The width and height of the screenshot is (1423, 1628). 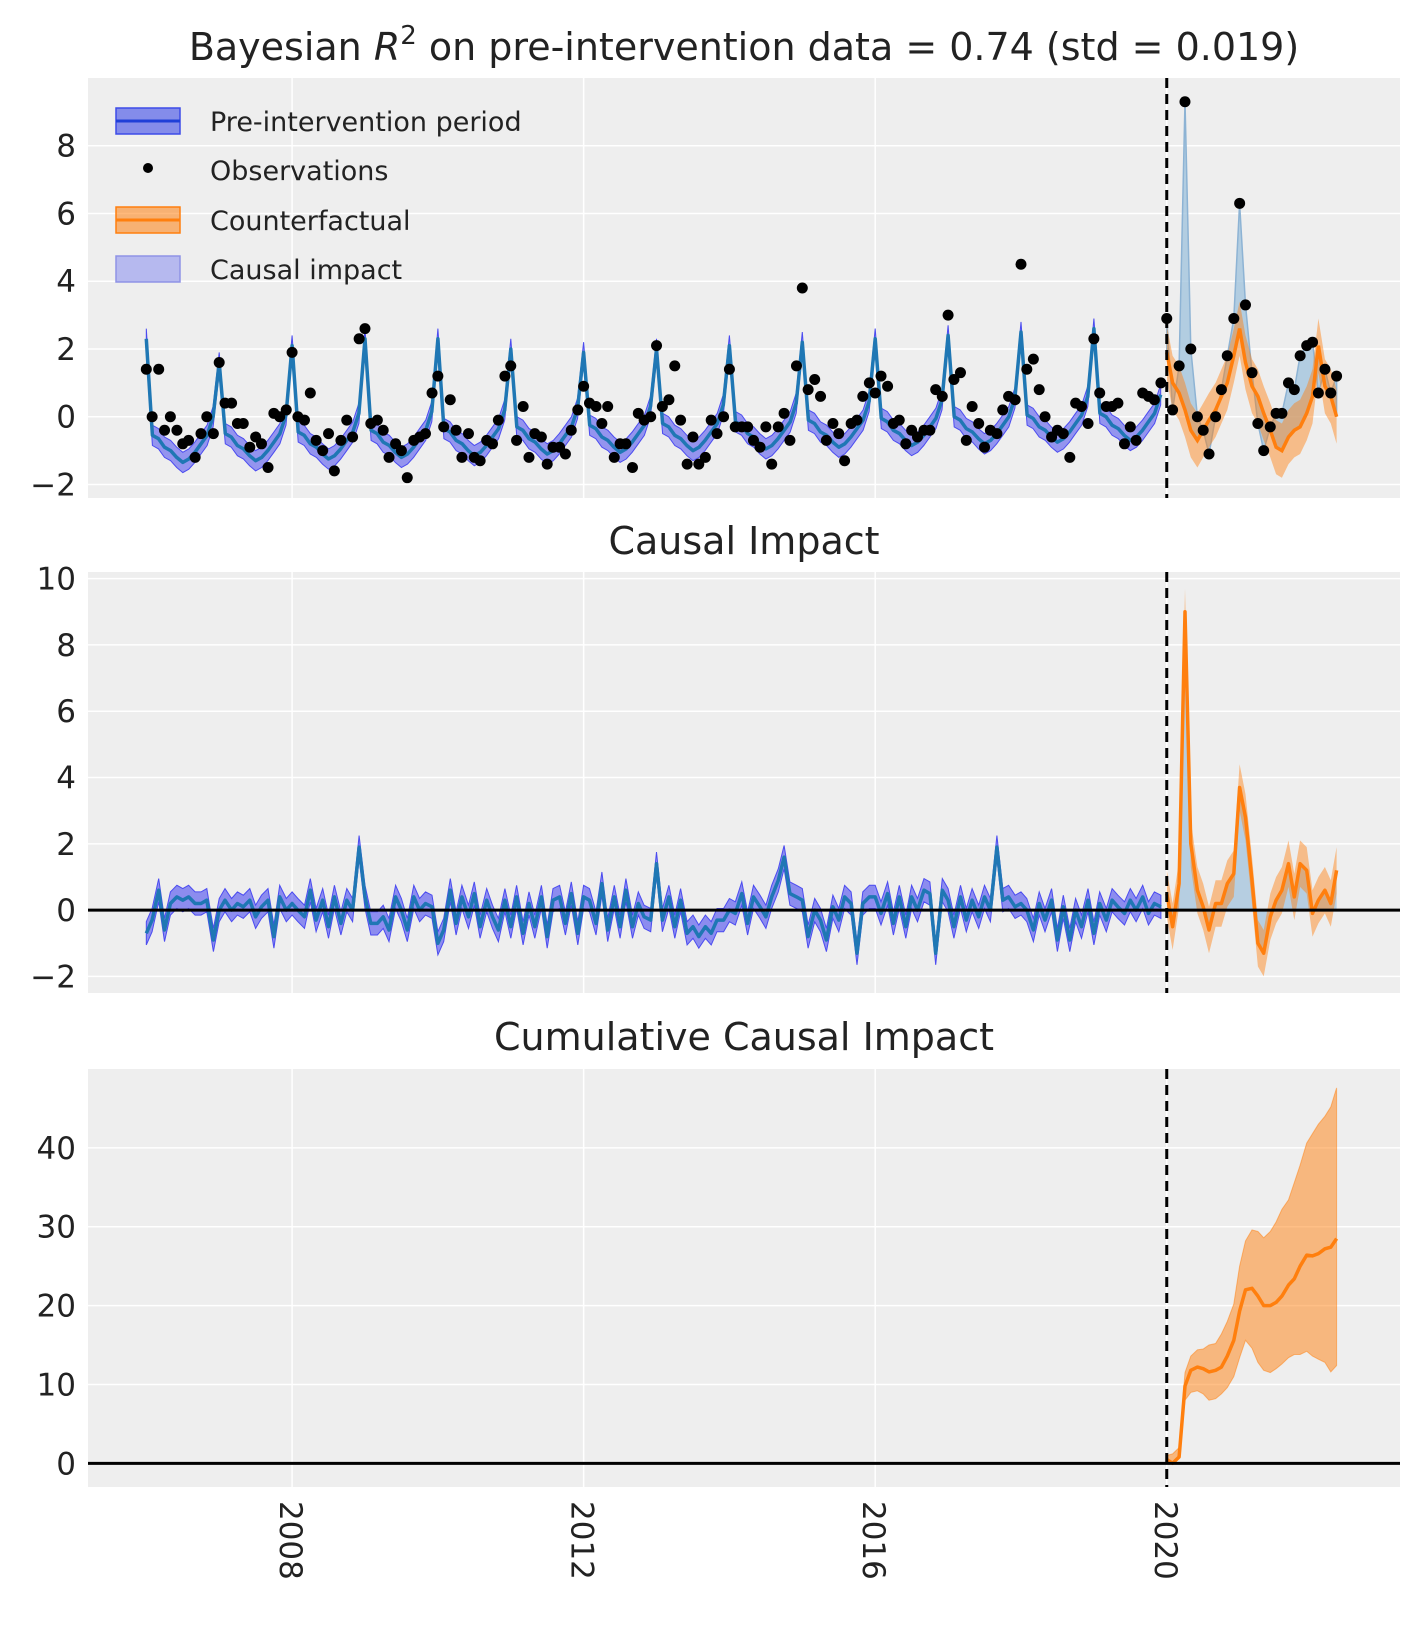 What do you see at coordinates (653, 900) in the screenshot?
I see `pre-impact-line` at bounding box center [653, 900].